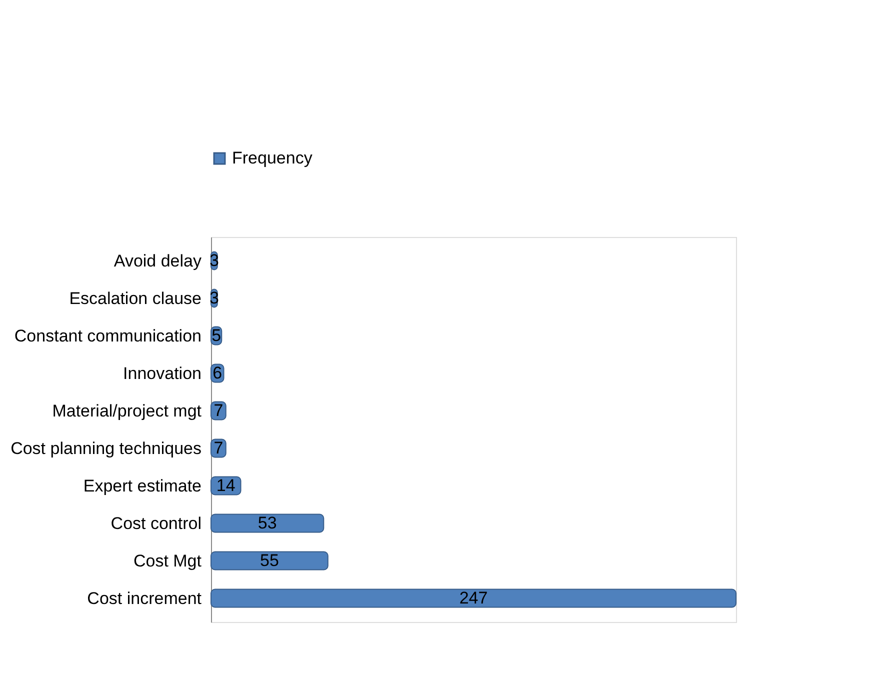 Image resolution: width=874 pixels, height=688 pixels. Describe the element at coordinates (167, 560) in the screenshot. I see `y-tick-label: Cost Mgt` at that location.